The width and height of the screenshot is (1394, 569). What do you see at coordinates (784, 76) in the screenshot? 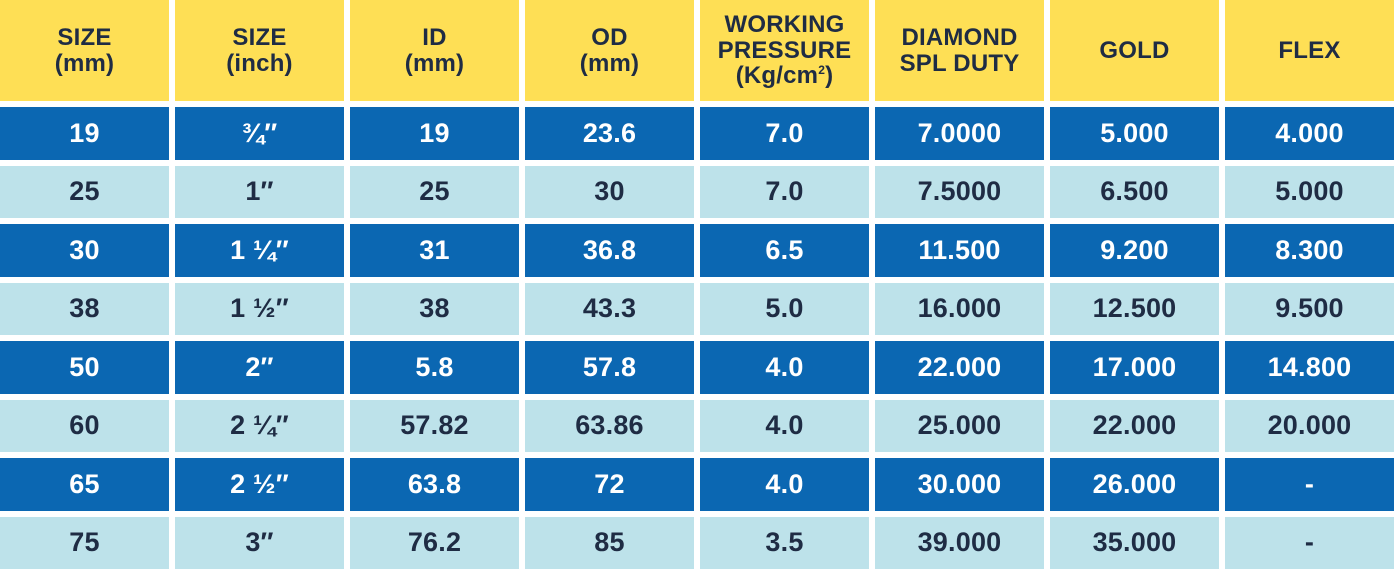
I see `header-line: (Kg/cm2)` at bounding box center [784, 76].